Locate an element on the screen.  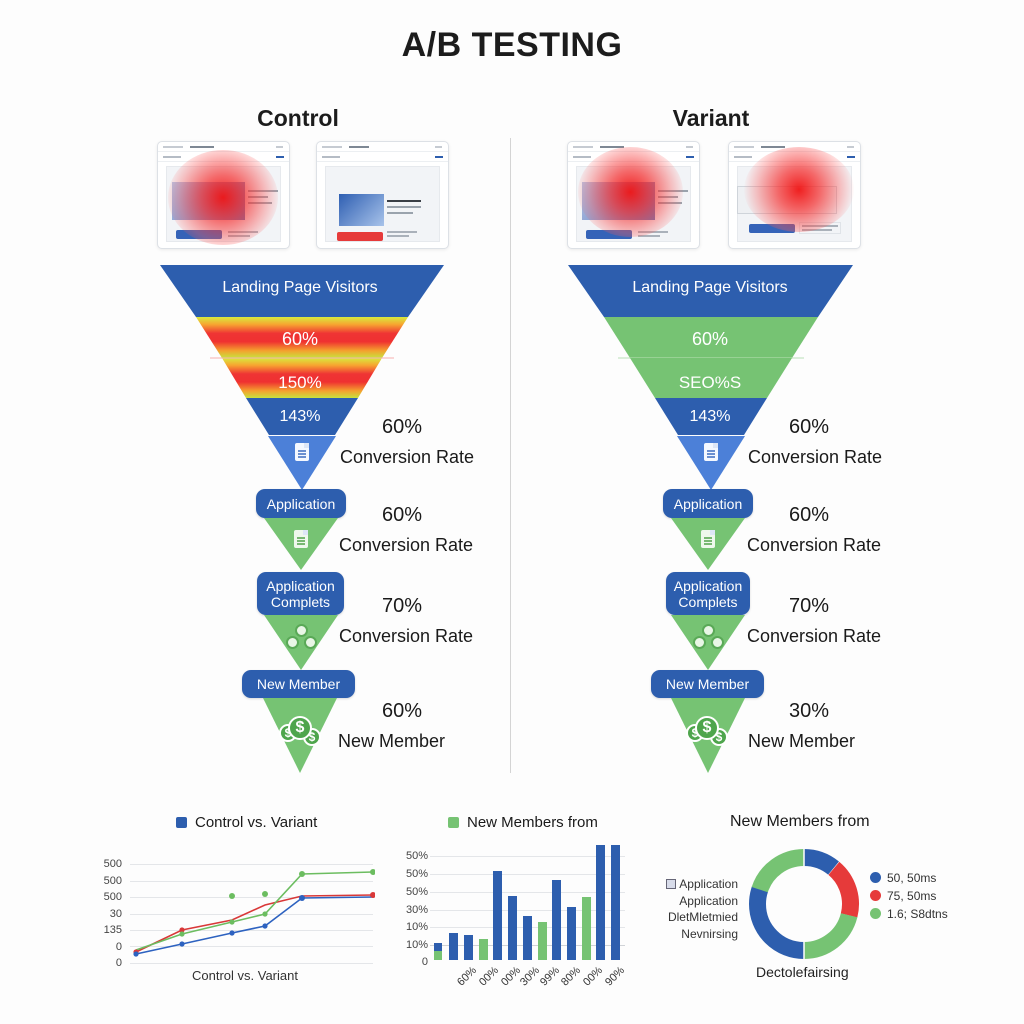
control-band-top: Landing Page Visitors is located at coordinates (300, 287).